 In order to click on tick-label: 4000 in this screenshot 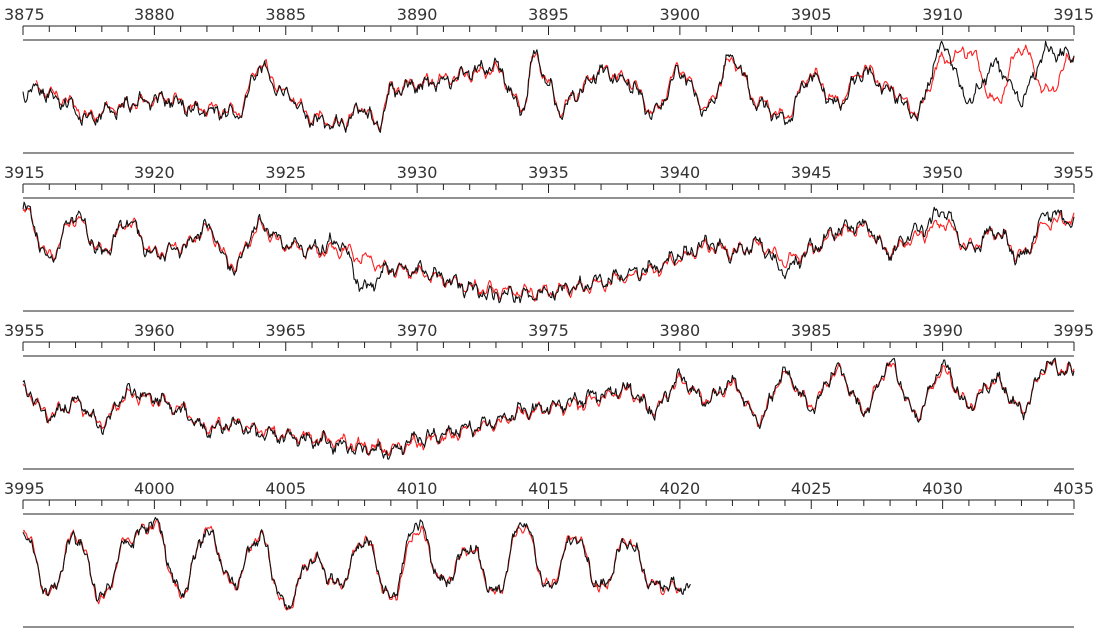, I will do `click(154, 488)`.